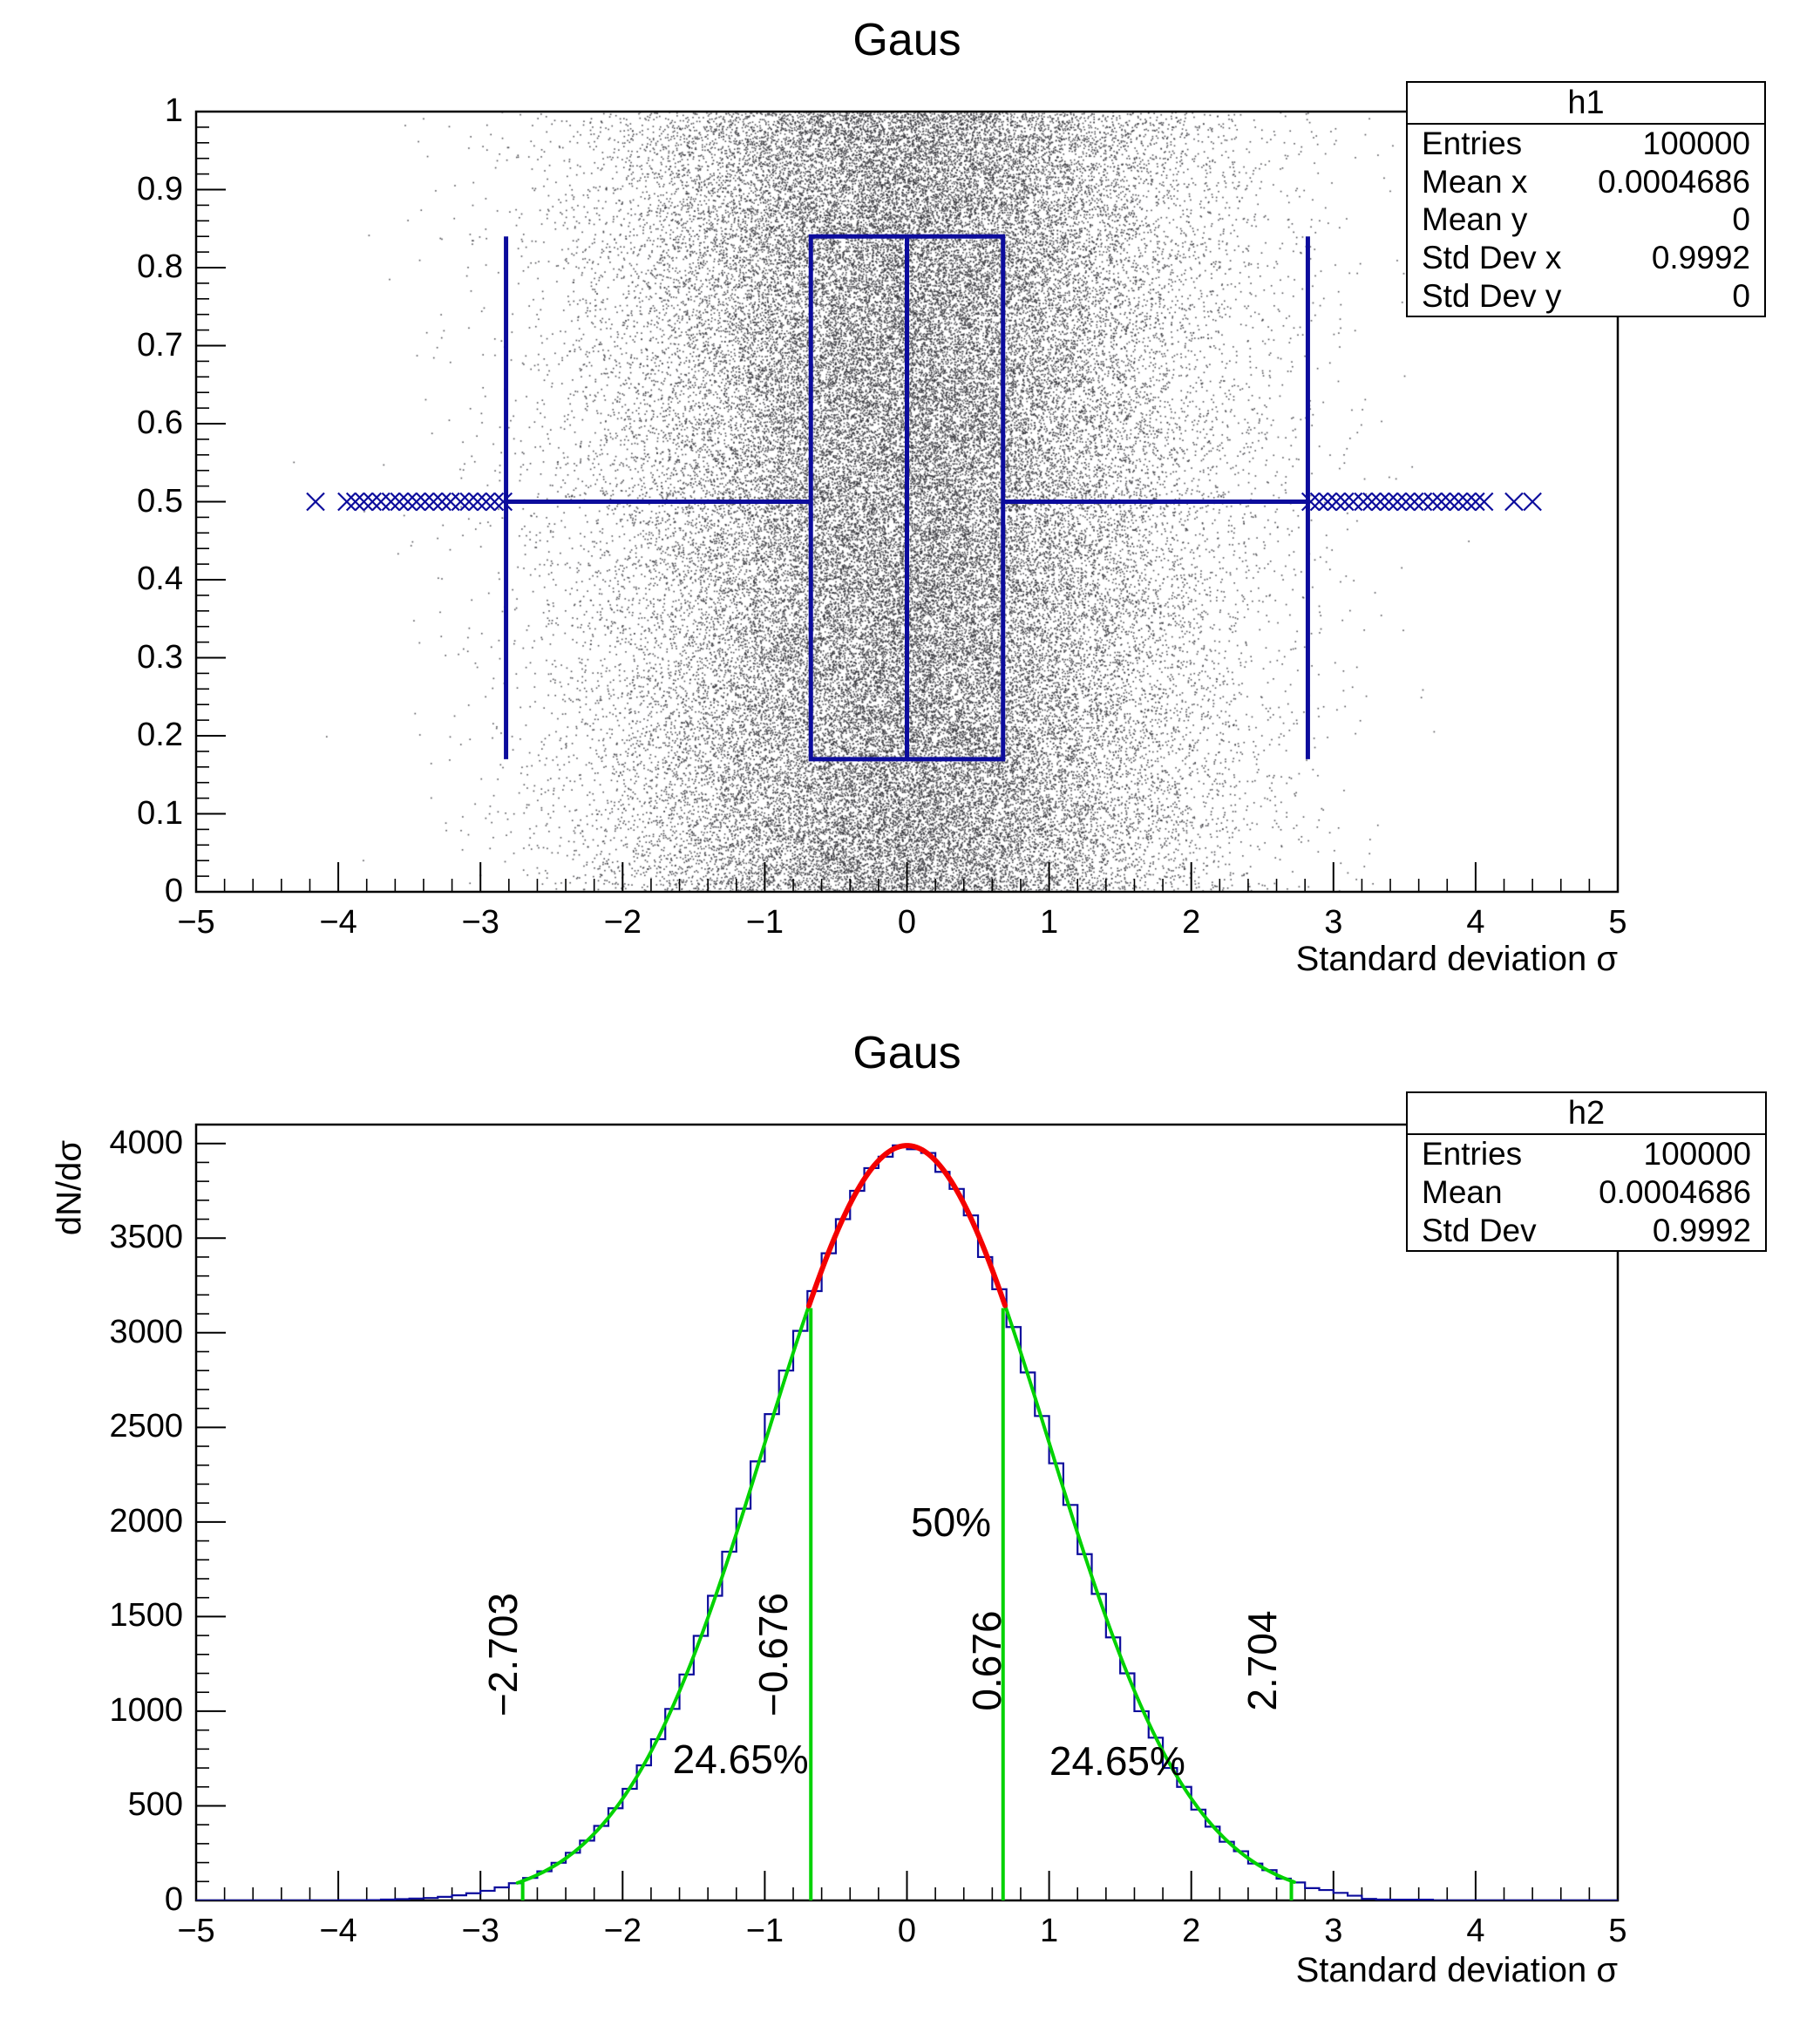 The image size is (1820, 2019). Describe the element at coordinates (906, 1053) in the screenshot. I see `bottom-chart-title: Gaus` at that location.